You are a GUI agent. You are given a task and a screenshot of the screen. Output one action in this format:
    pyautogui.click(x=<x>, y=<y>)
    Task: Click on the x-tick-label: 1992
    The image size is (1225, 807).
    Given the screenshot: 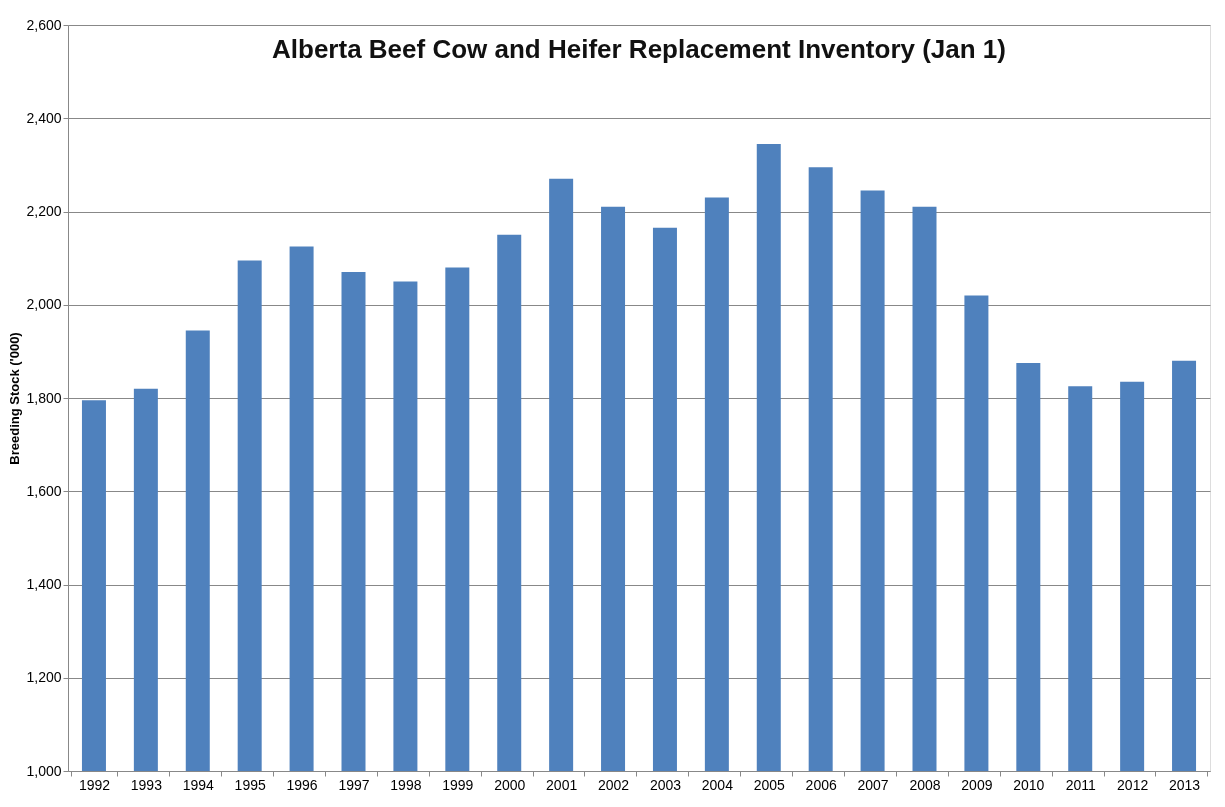 What is the action you would take?
    pyautogui.click(x=94, y=784)
    